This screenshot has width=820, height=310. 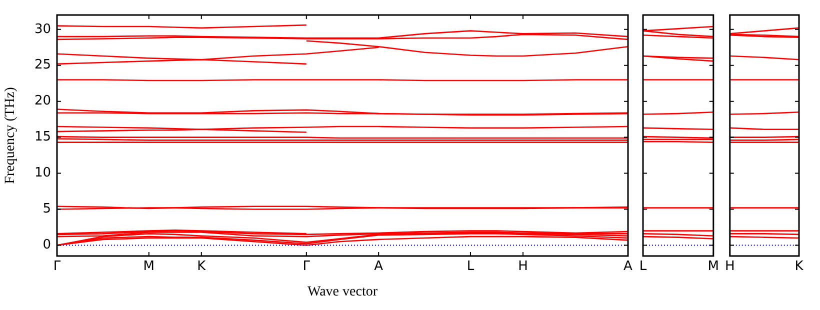 What do you see at coordinates (42, 101) in the screenshot?
I see `y-tick-label: 20` at bounding box center [42, 101].